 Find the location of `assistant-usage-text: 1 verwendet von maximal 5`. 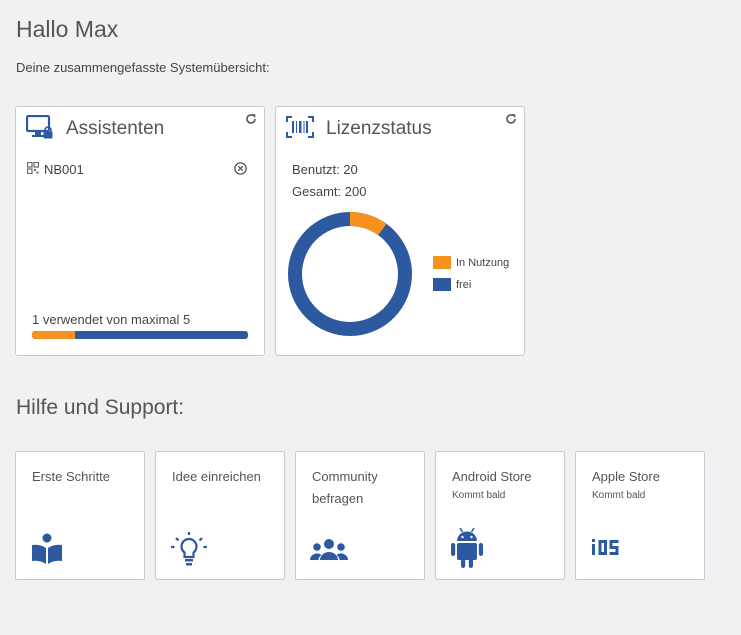

assistant-usage-text: 1 verwendet von maximal 5 is located at coordinates (111, 319).